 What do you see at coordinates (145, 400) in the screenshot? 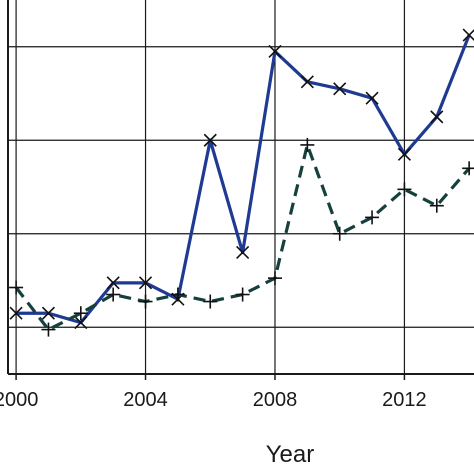
I see `x-tick-label: 2004` at bounding box center [145, 400].